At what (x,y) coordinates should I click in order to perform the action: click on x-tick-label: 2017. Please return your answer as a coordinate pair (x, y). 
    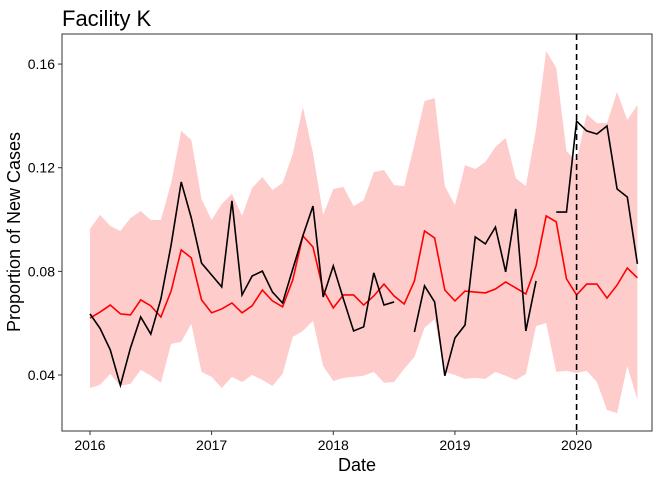
    Looking at the image, I should click on (211, 445).